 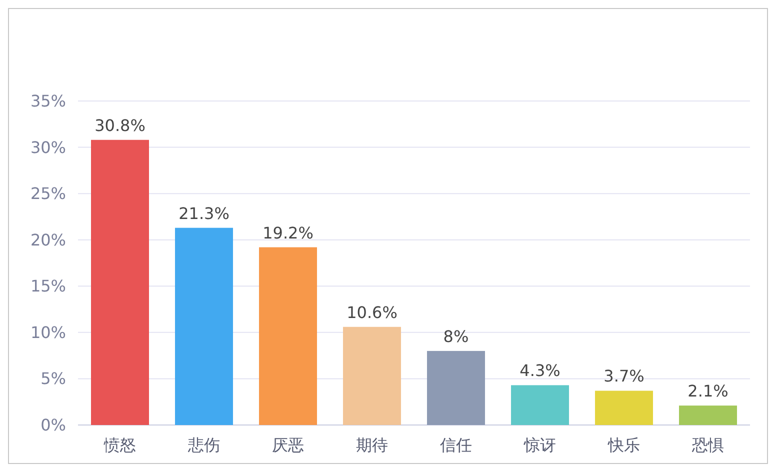 I want to click on y-tick-label: 0%, so click(x=53, y=425).